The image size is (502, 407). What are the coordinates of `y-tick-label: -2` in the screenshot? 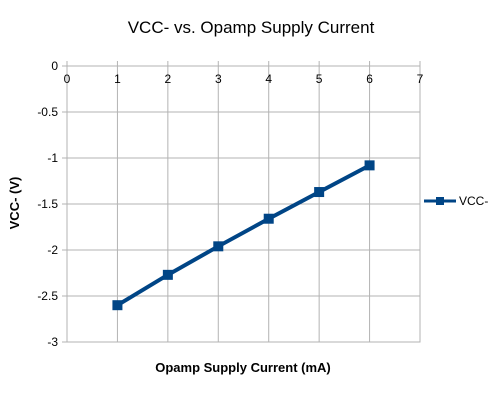 It's located at (52, 250).